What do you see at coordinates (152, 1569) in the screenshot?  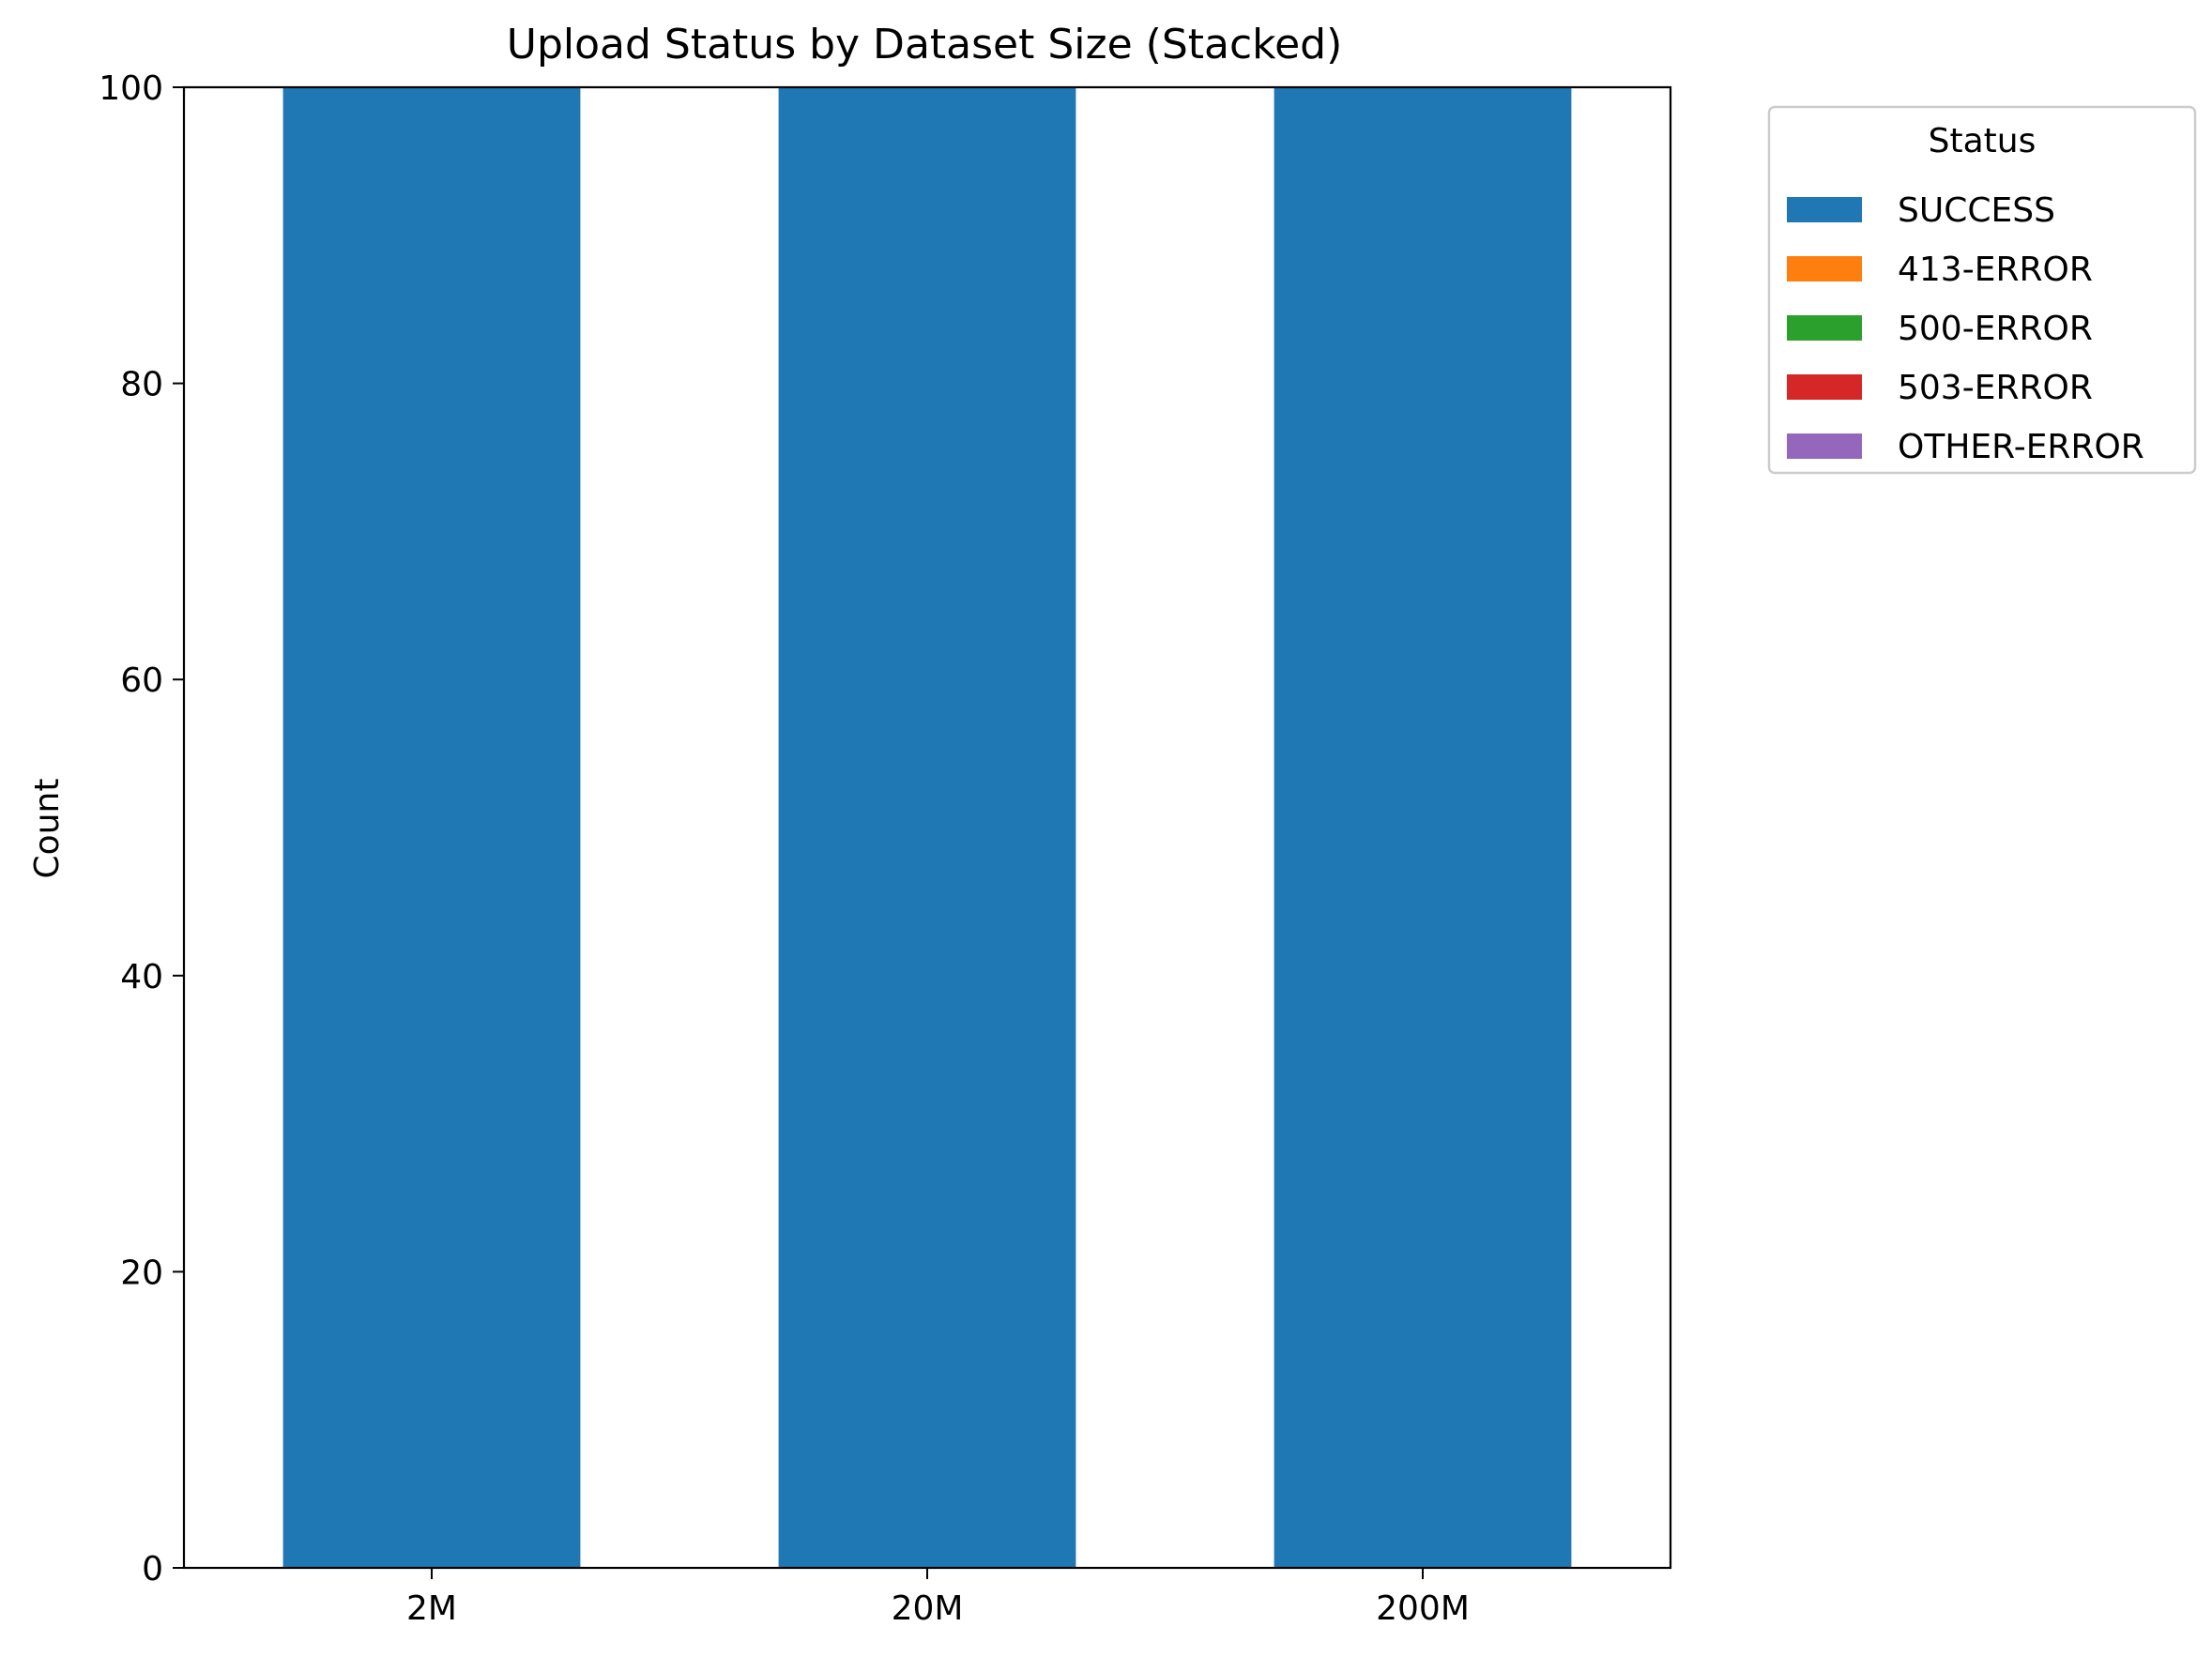 I see `y-tick-label: 0` at bounding box center [152, 1569].